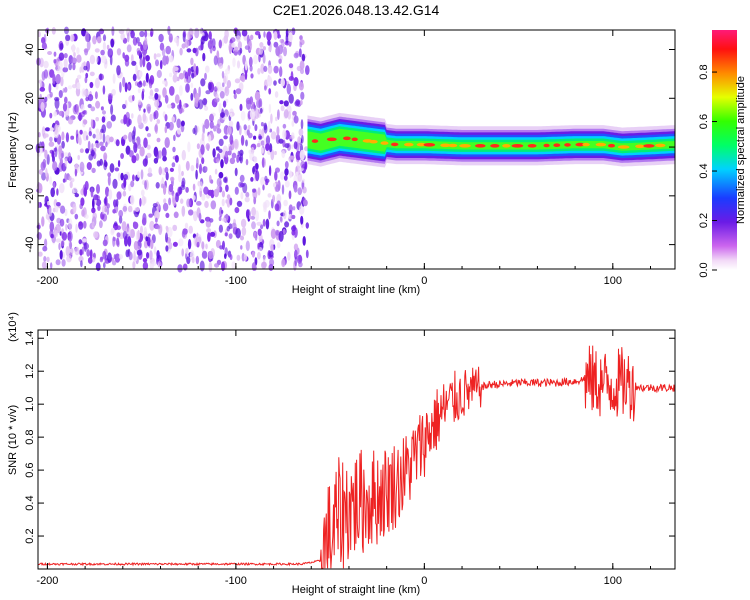  What do you see at coordinates (30, 436) in the screenshot?
I see `y-tick-label: 0.8` at bounding box center [30, 436].